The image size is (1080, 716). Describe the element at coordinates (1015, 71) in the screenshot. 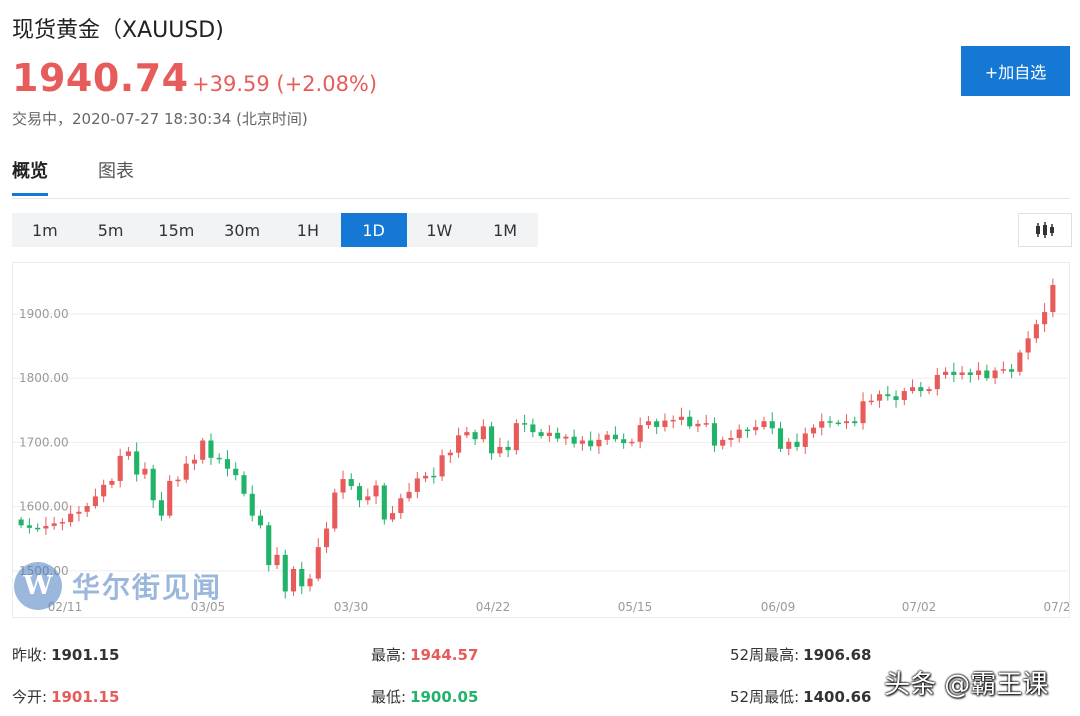

I see `add-to-watchlist-button: +加自选` at that location.